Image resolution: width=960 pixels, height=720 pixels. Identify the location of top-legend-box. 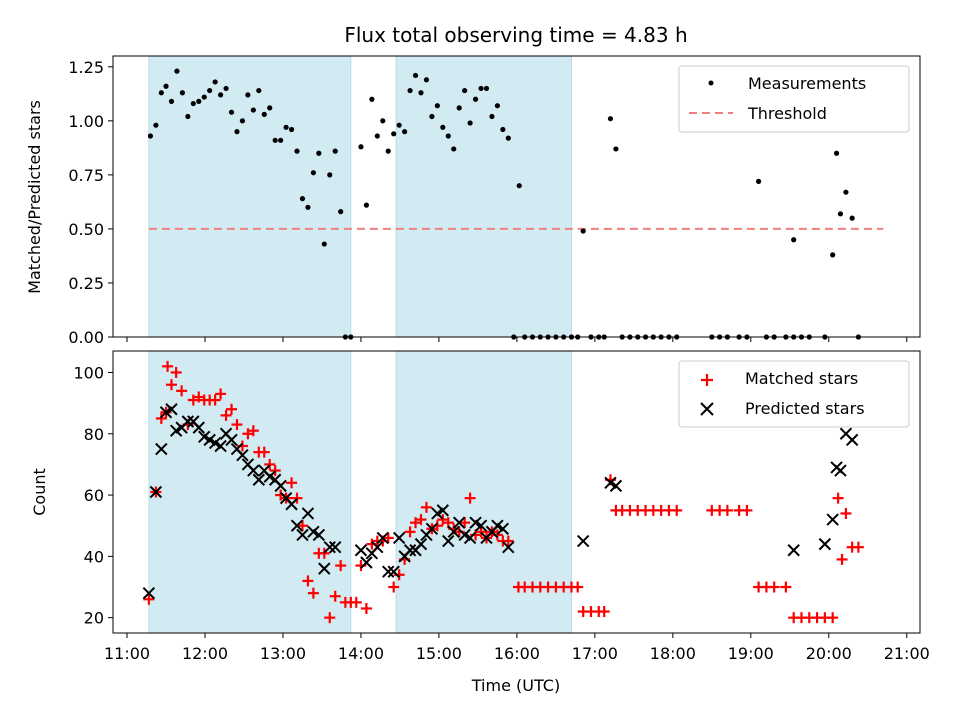
(794, 99).